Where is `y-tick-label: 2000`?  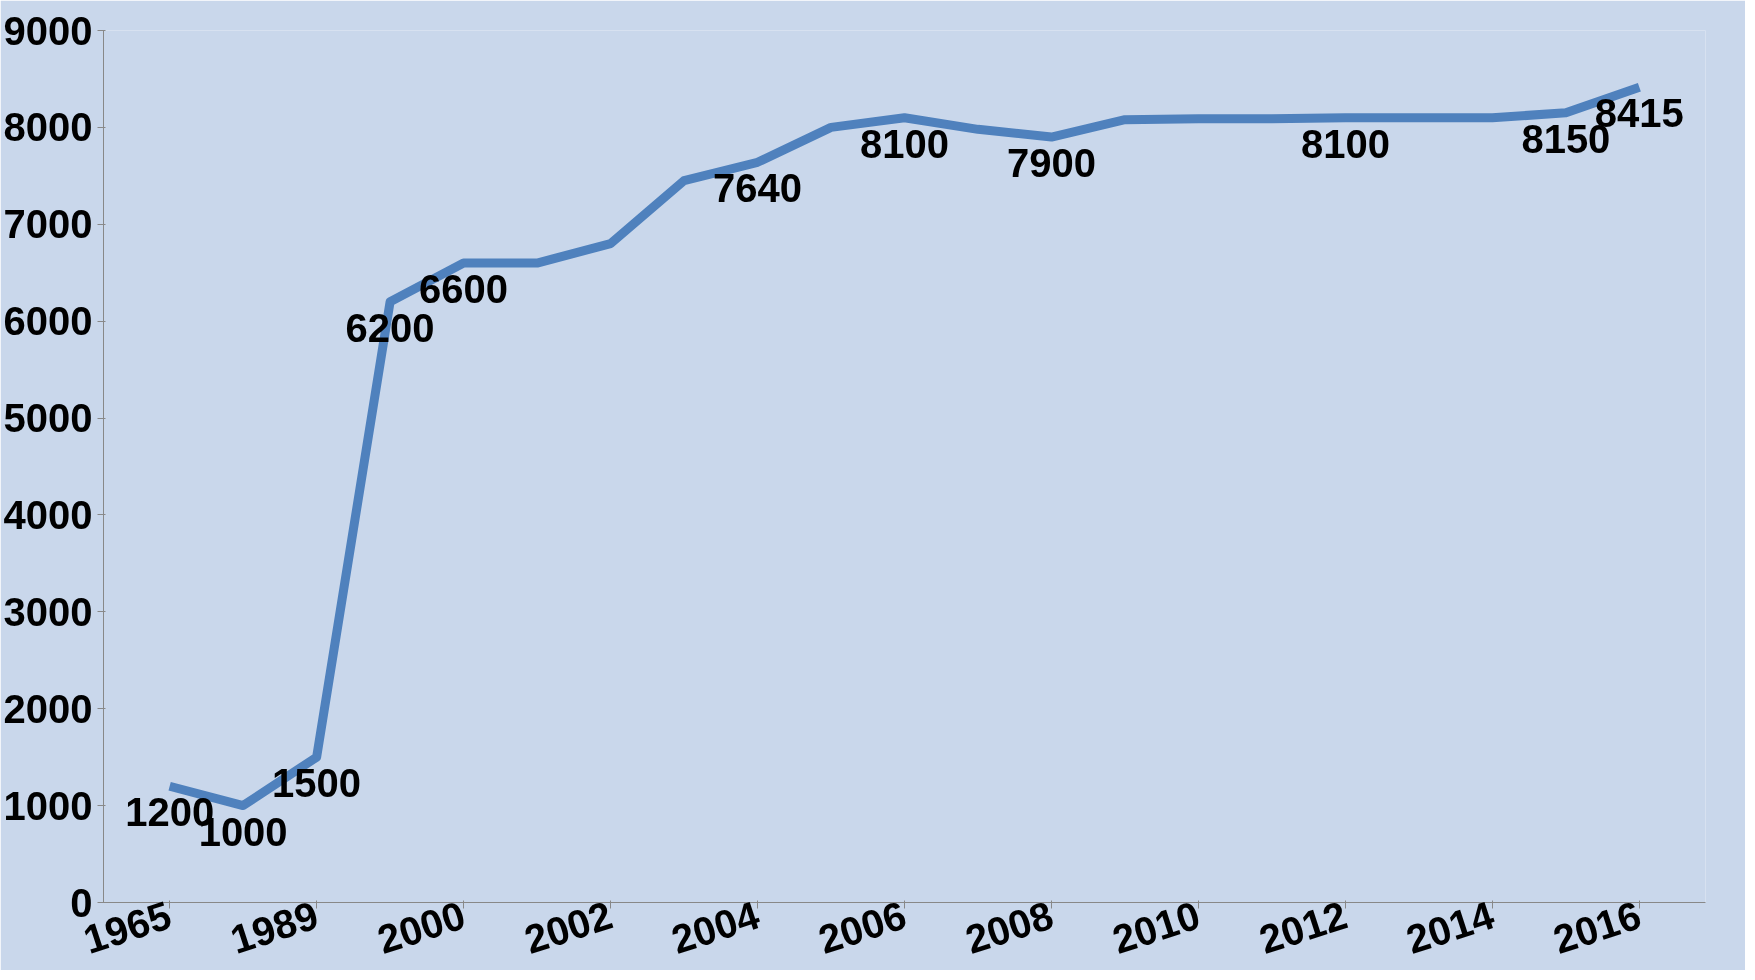 y-tick-label: 2000 is located at coordinates (48, 708).